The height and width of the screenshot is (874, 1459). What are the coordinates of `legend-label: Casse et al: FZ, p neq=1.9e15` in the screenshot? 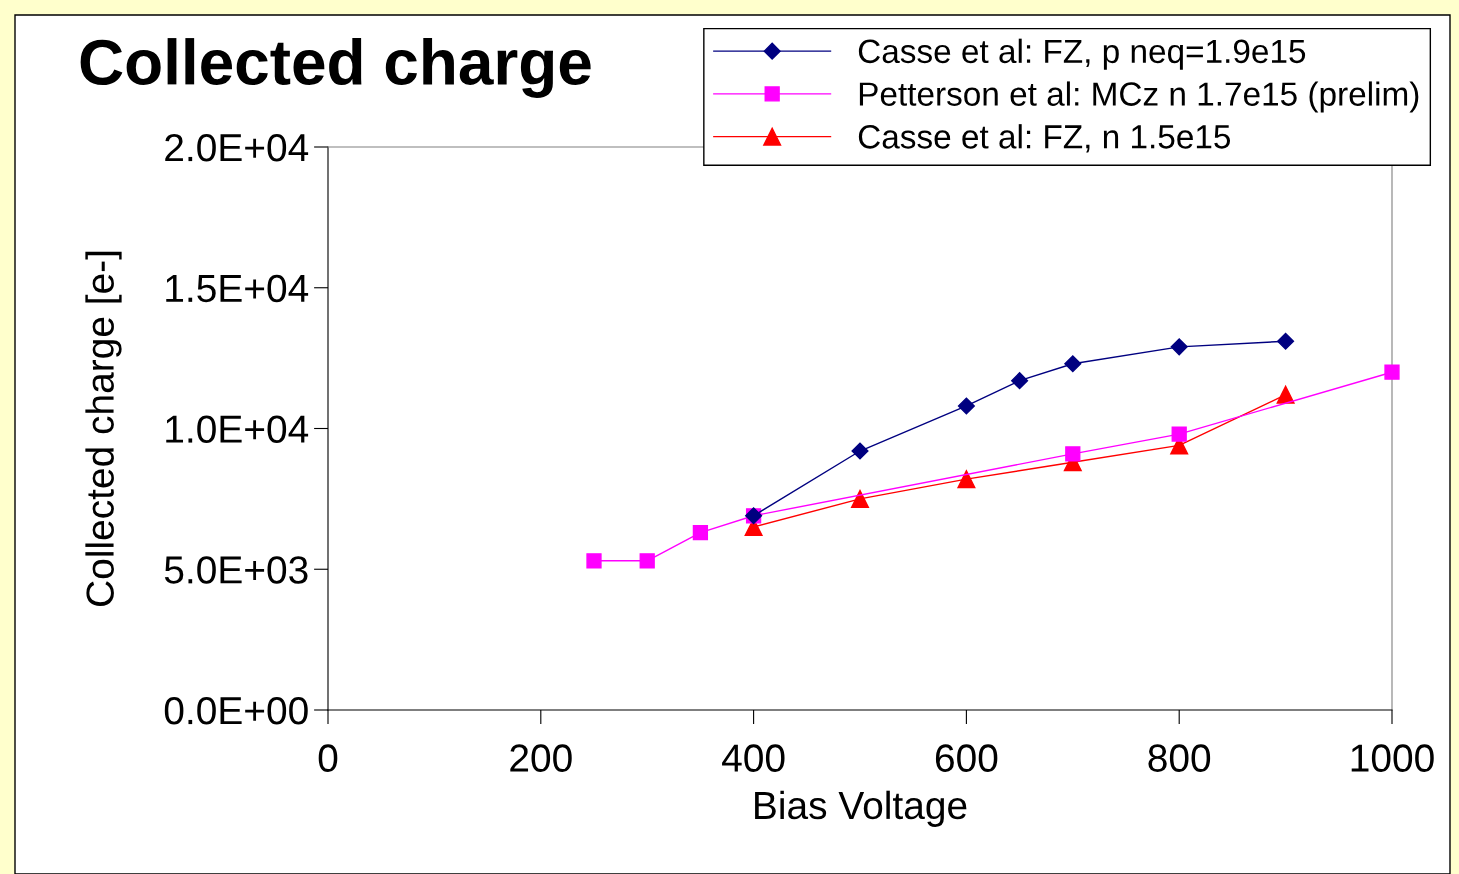 It's located at (1082, 54).